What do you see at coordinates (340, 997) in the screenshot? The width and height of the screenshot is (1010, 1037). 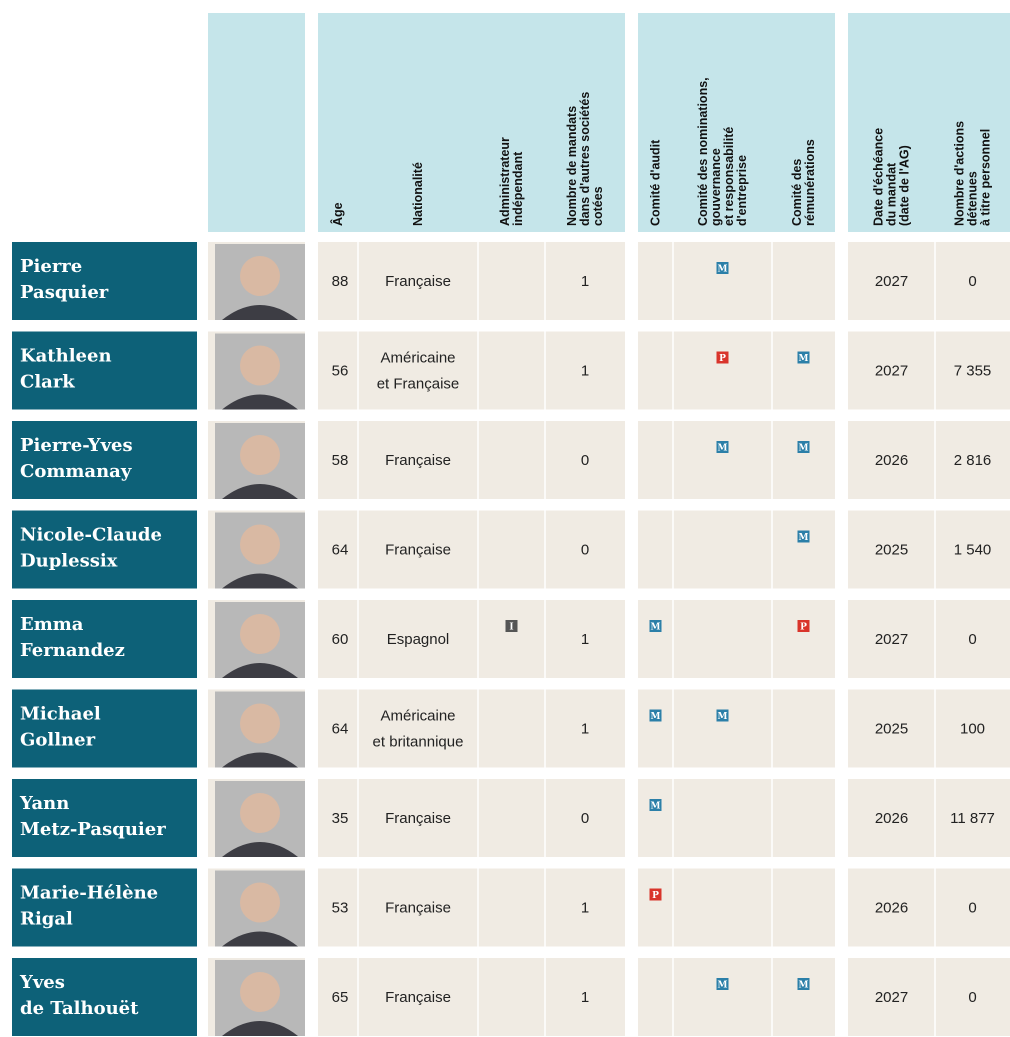 I see `age-value: 65` at bounding box center [340, 997].